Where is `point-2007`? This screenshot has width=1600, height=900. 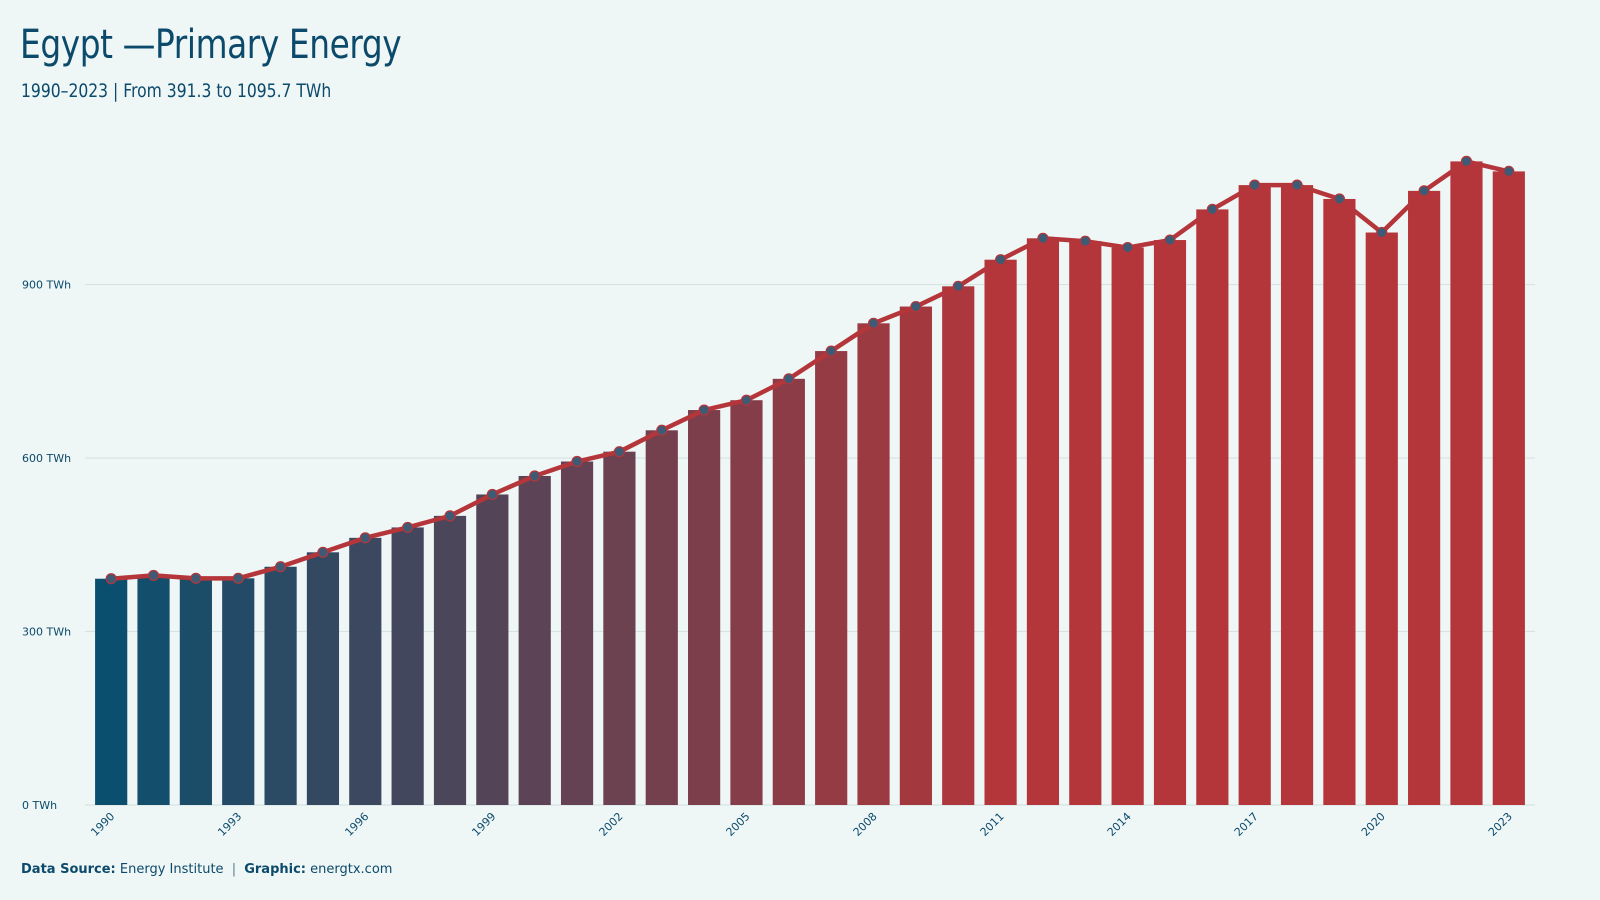
point-2007 is located at coordinates (831, 351).